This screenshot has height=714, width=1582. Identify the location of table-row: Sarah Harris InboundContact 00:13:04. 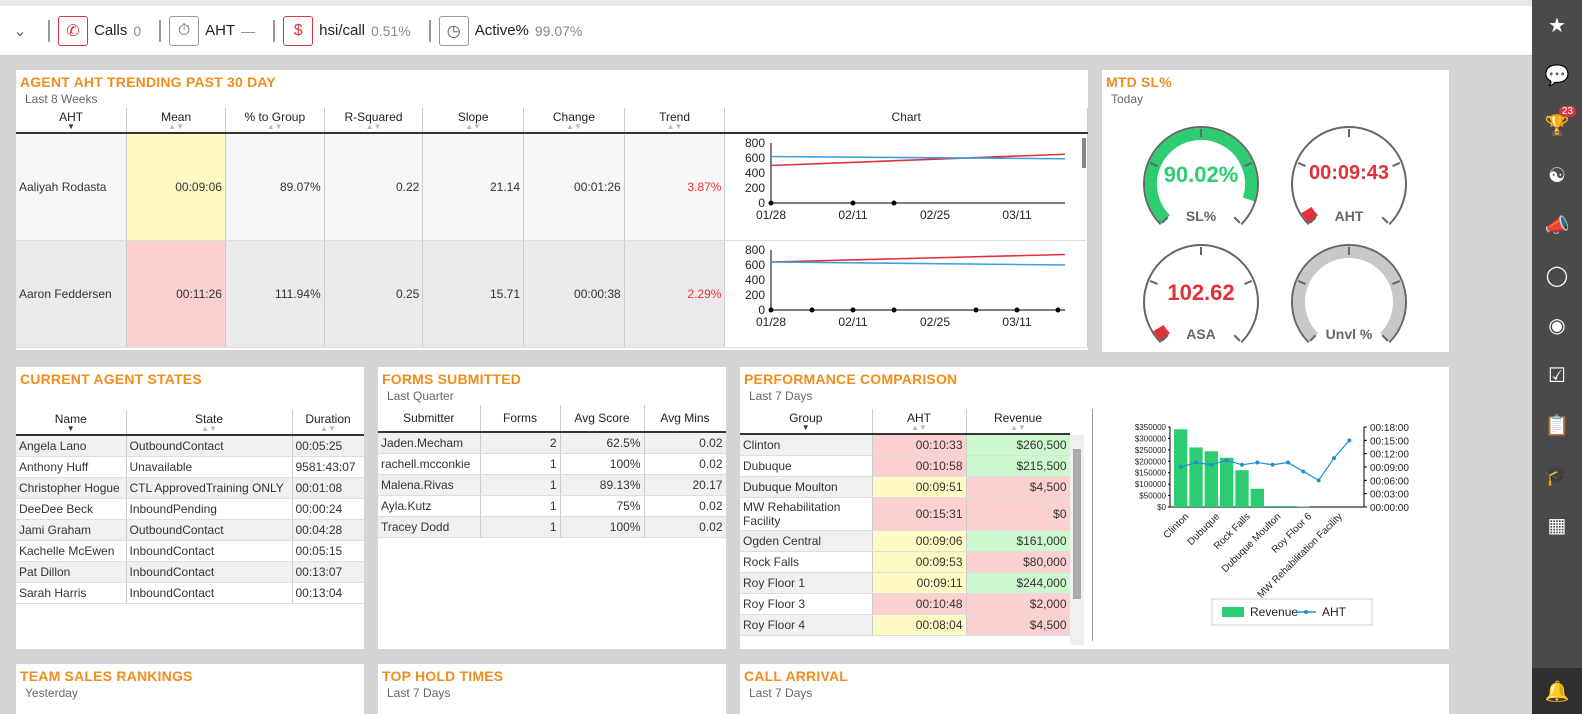
(190, 593).